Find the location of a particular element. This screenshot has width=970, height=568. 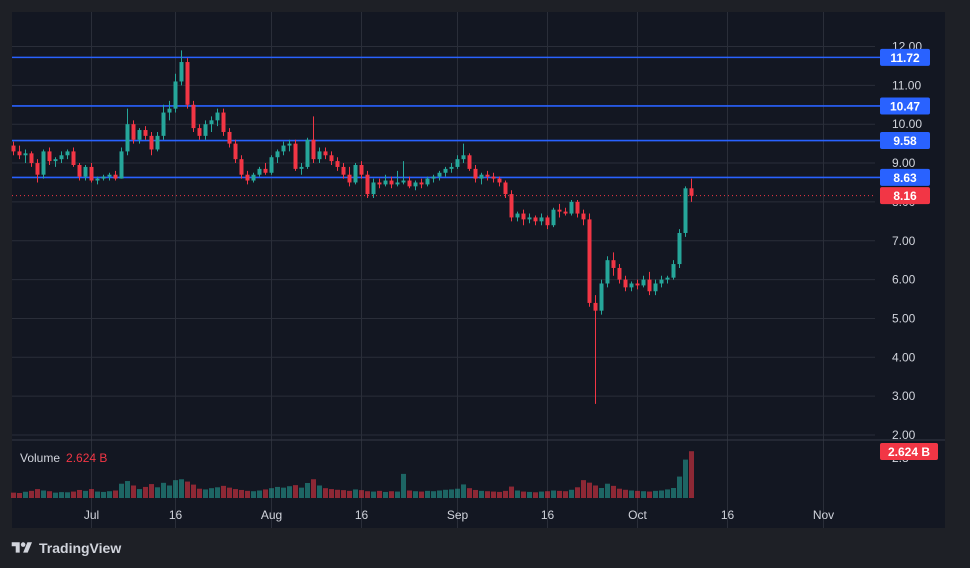

tradingview-logo-icon is located at coordinates (21, 547).